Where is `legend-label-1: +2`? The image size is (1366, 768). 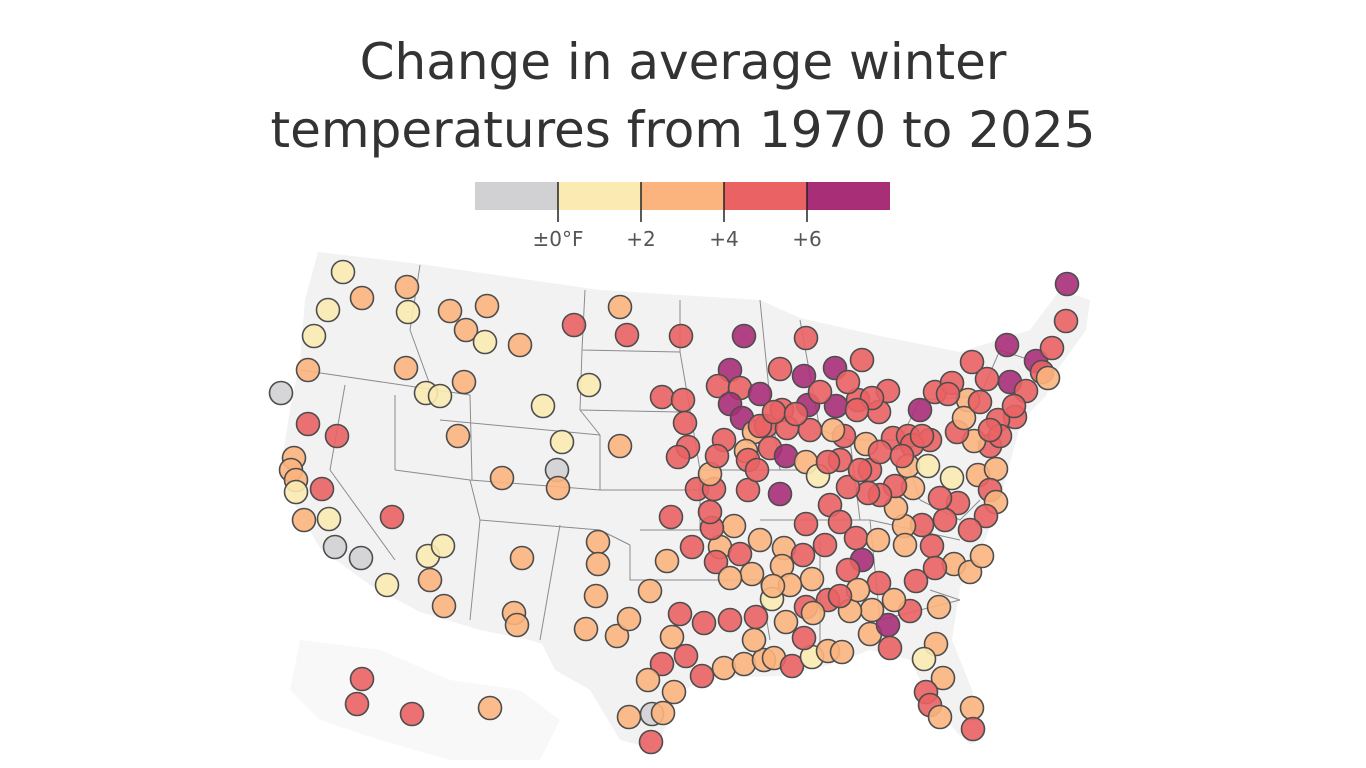
legend-label-1: +2 is located at coordinates (641, 239).